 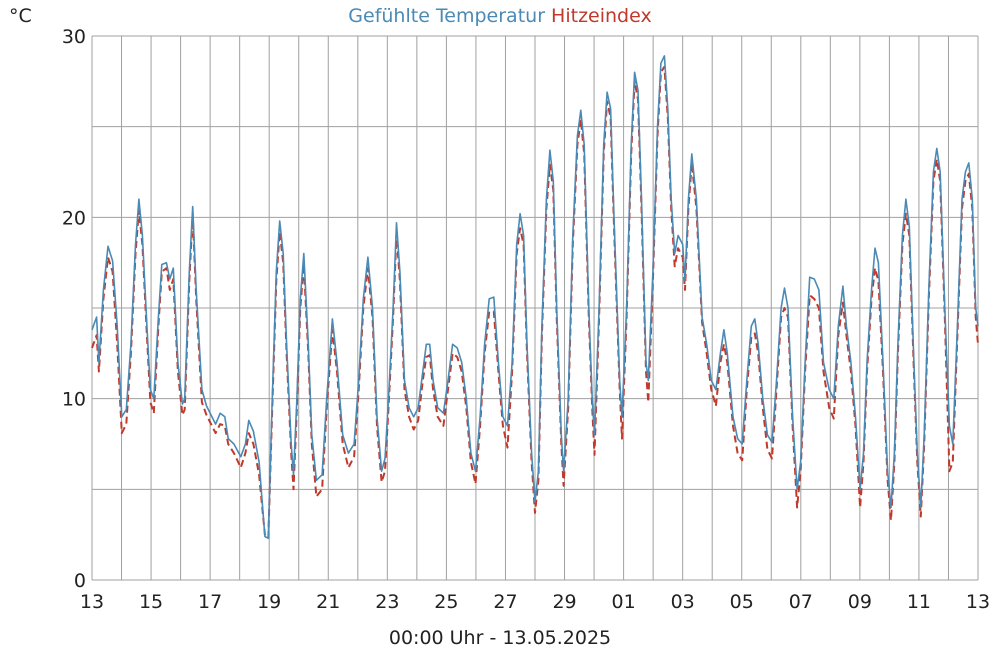 What do you see at coordinates (683, 602) in the screenshot?
I see `x-tick-label: 03` at bounding box center [683, 602].